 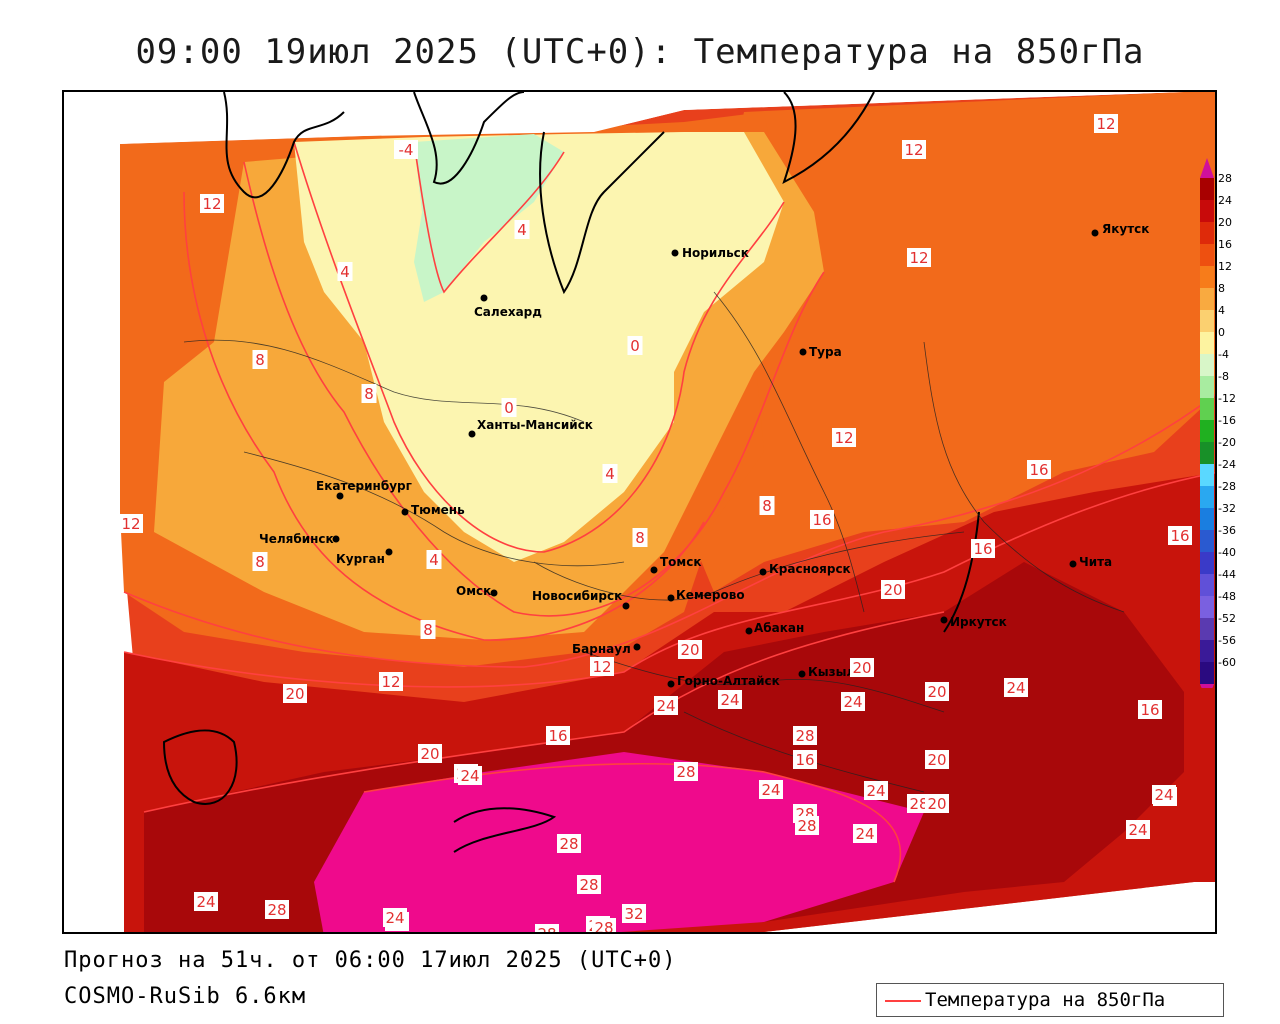 What do you see at coordinates (1095, 562) in the screenshot?
I see `city-chita: Чита` at bounding box center [1095, 562].